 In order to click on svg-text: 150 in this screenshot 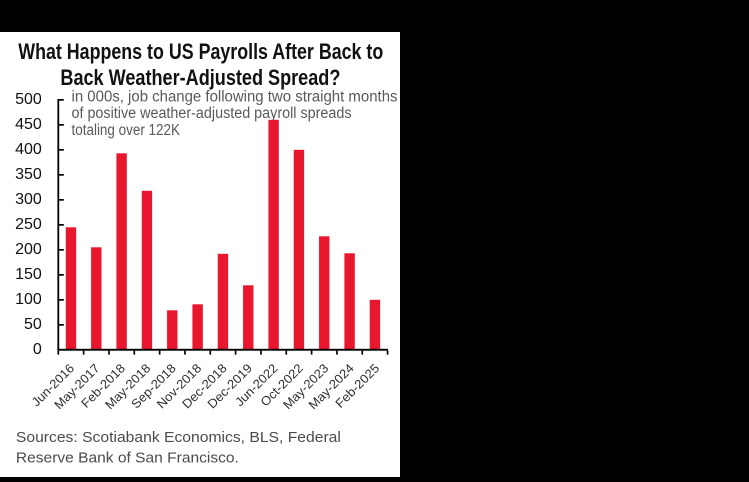, I will do `click(28, 274)`.